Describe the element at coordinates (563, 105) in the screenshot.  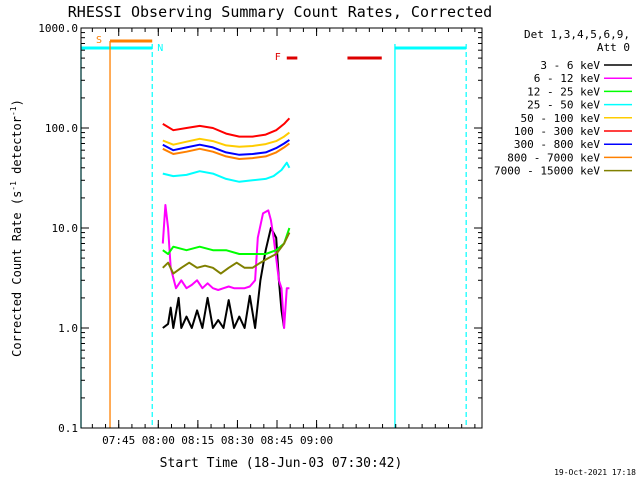
I see `legend-entry-label: 25 - 50 keV` at that location.